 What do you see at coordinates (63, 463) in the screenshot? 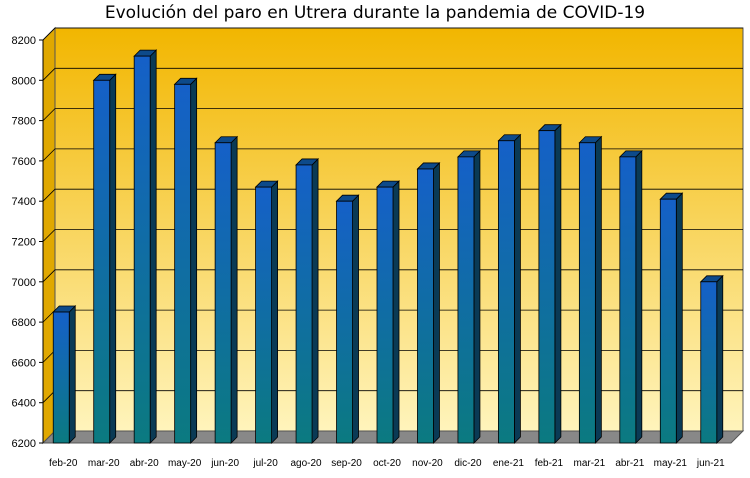
I see `x-tick-label: feb-20` at bounding box center [63, 463].